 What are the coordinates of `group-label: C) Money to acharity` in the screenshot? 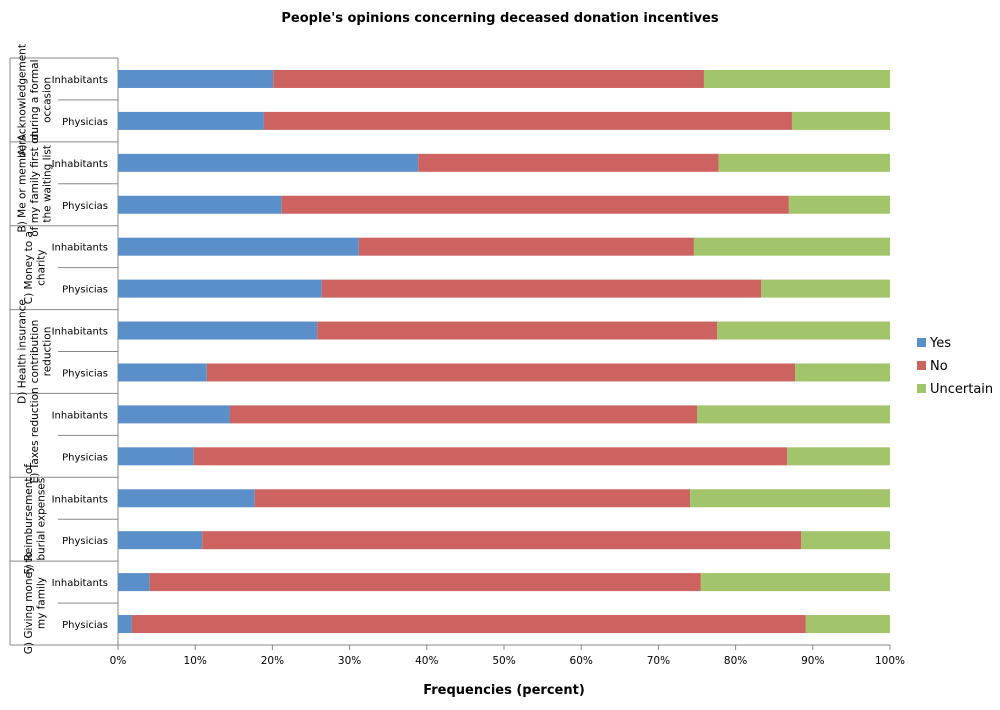 It's located at (35, 267).